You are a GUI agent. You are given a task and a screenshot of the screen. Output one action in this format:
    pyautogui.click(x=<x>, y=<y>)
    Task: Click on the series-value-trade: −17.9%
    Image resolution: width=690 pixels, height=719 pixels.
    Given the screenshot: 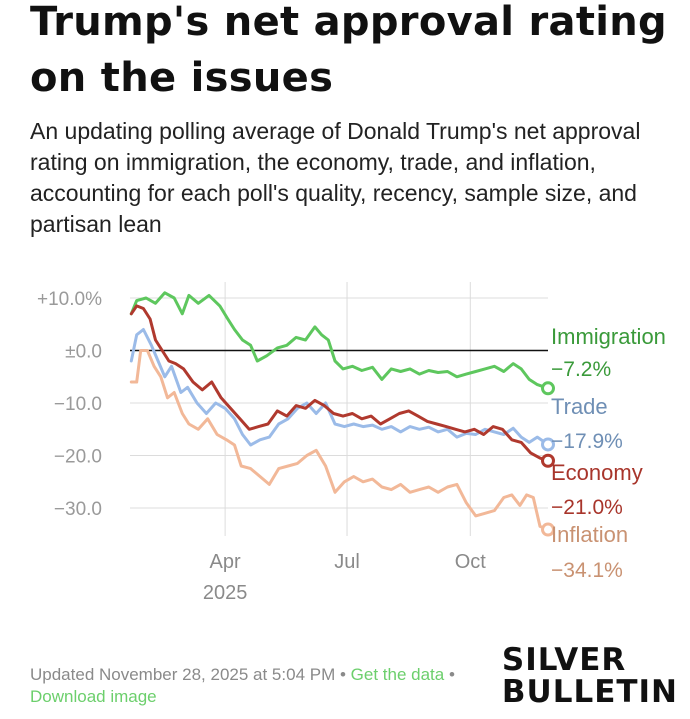 What is the action you would take?
    pyautogui.click(x=587, y=441)
    